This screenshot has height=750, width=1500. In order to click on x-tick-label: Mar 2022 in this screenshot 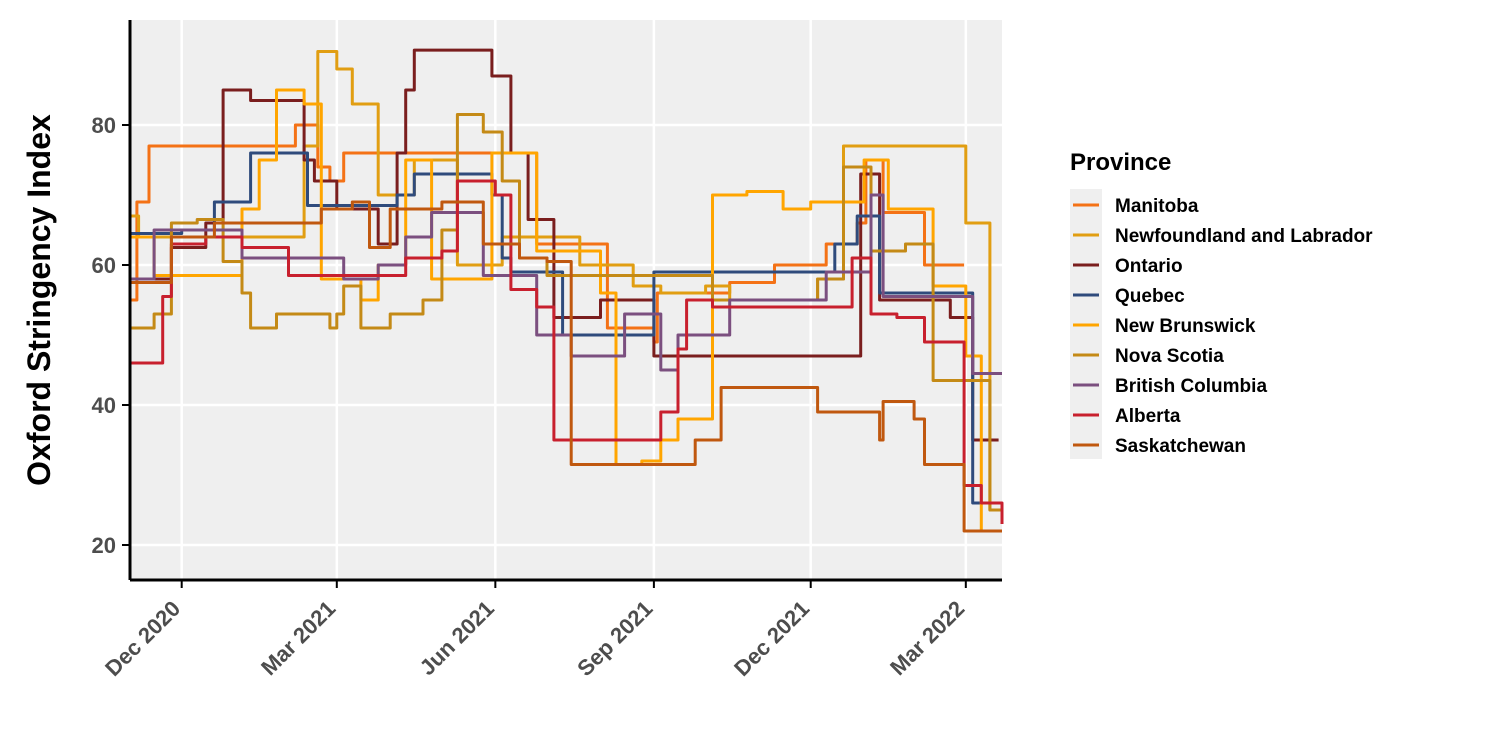, I will do `click(927, 638)`.